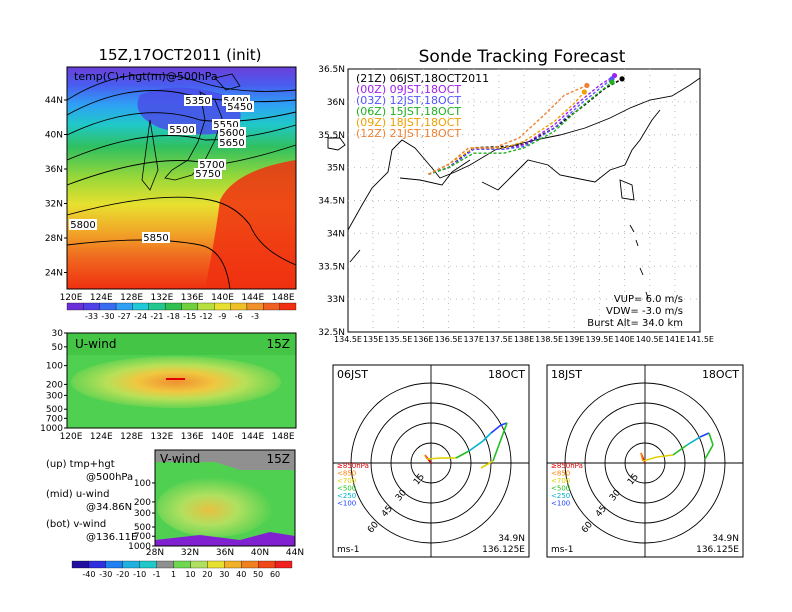 The image size is (792, 612). I want to click on vwind-label: V-wind, so click(180, 459).